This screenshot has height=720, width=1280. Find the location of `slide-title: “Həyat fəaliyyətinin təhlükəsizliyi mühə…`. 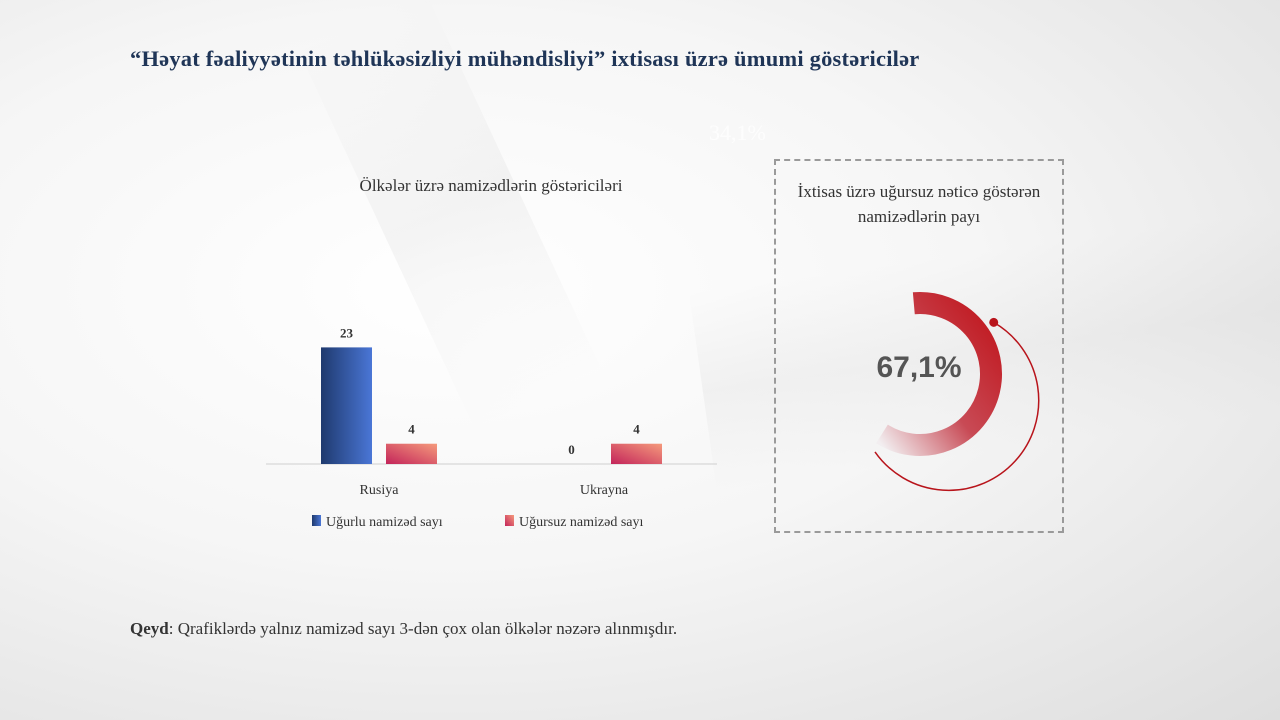

slide-title: “Həyat fəaliyyətinin təhlükəsizliyi mühə… is located at coordinates (525, 58).